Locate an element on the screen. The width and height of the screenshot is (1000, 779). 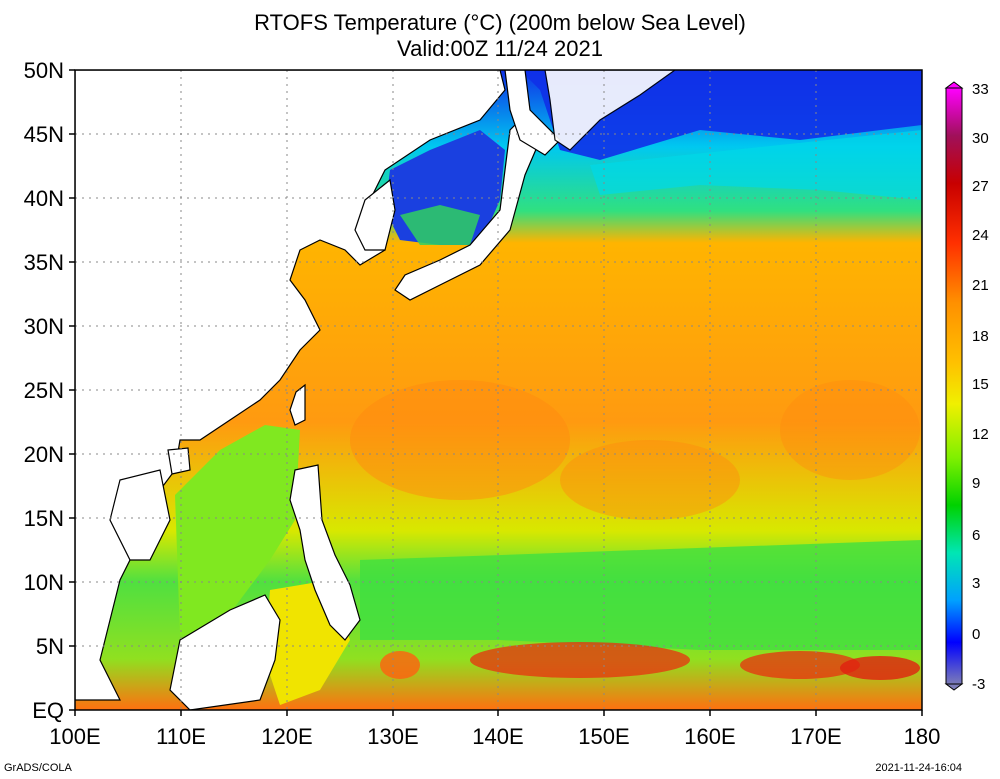
cb-label-12: 12 is located at coordinates (980, 434).